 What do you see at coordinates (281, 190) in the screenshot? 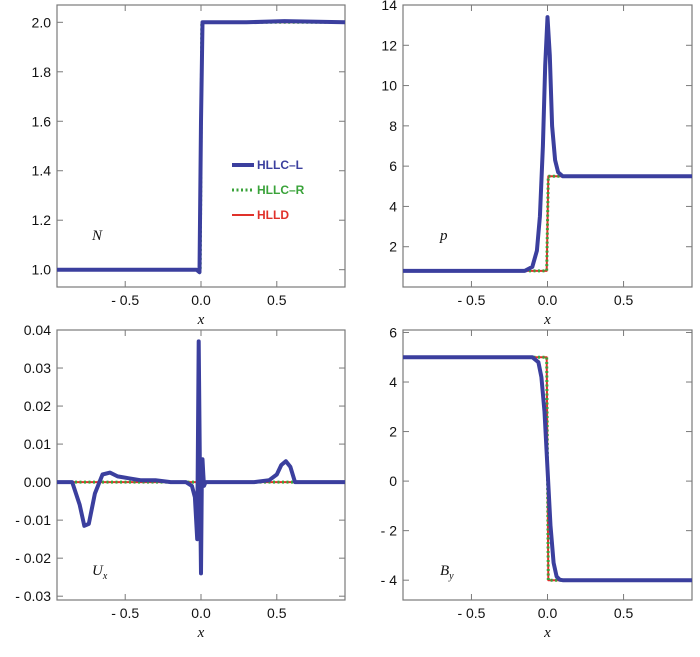
I see `legend-label: HLLC–R` at bounding box center [281, 190].